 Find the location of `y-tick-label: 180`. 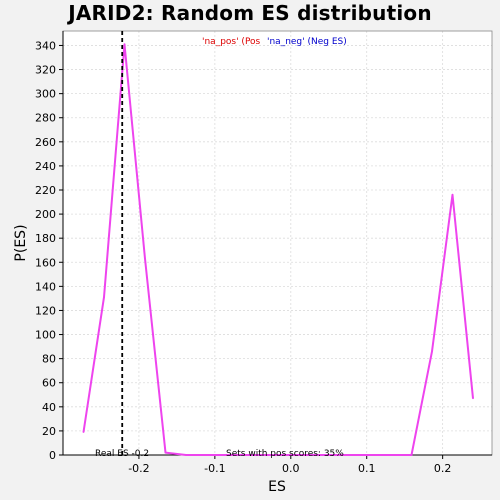

y-tick-label: 180 is located at coordinates (45, 238).